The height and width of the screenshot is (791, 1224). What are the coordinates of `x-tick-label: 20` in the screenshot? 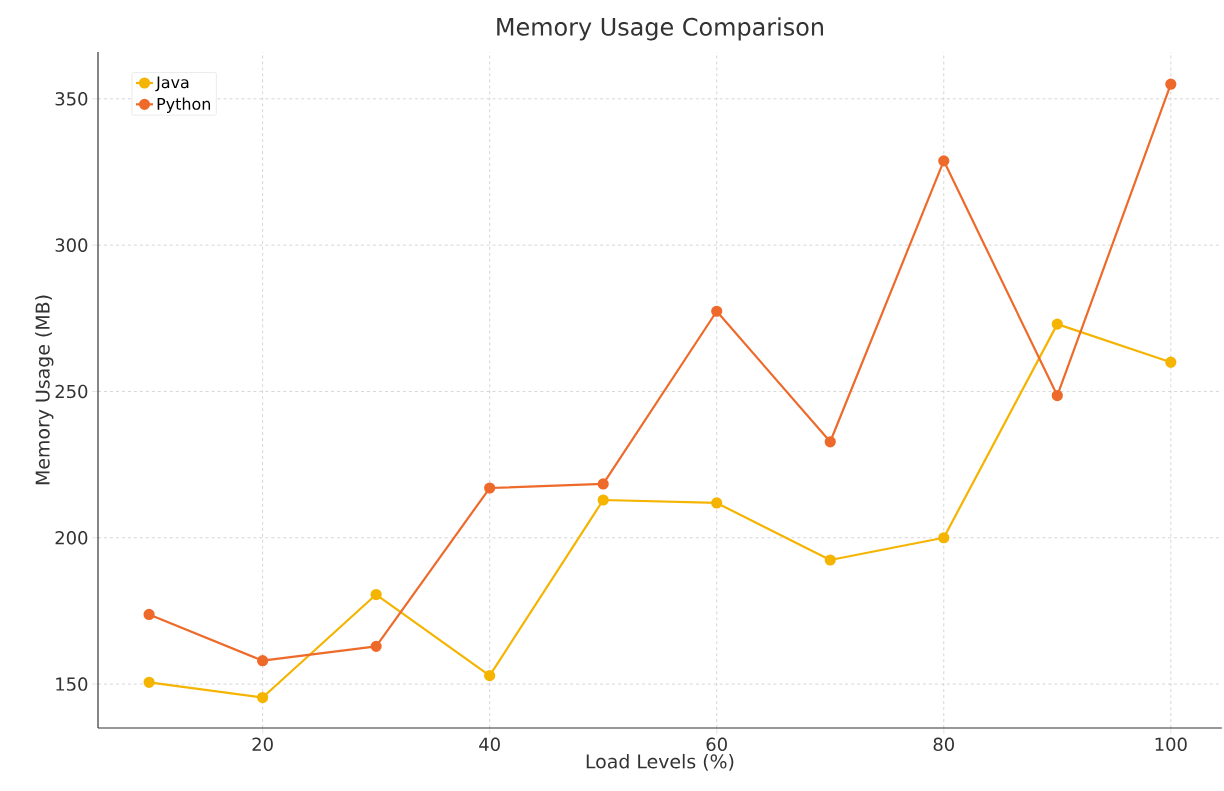 It's located at (262, 744).